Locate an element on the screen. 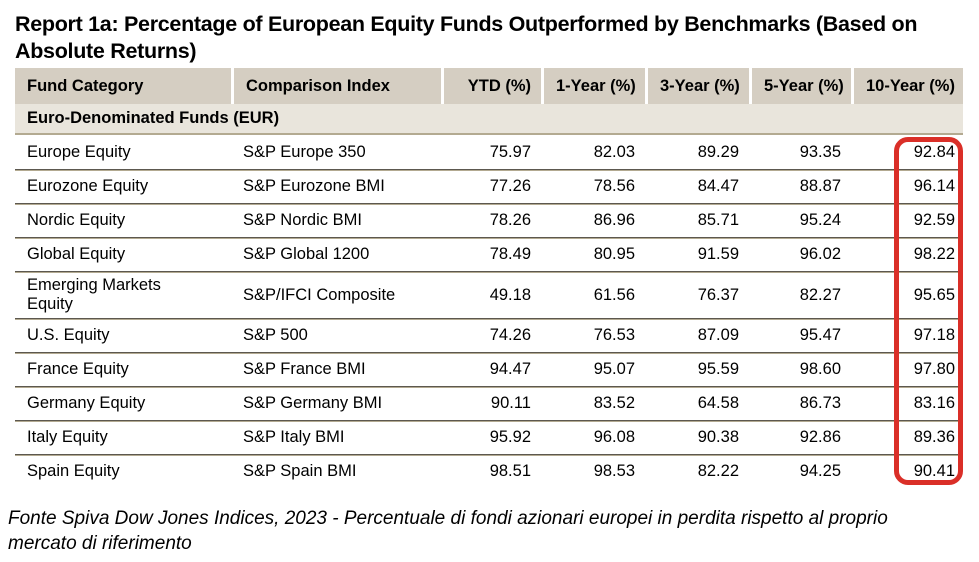  ten-year-cell: 95.65 is located at coordinates (907, 294).